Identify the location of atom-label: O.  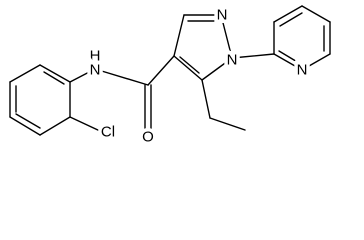
(148, 137).